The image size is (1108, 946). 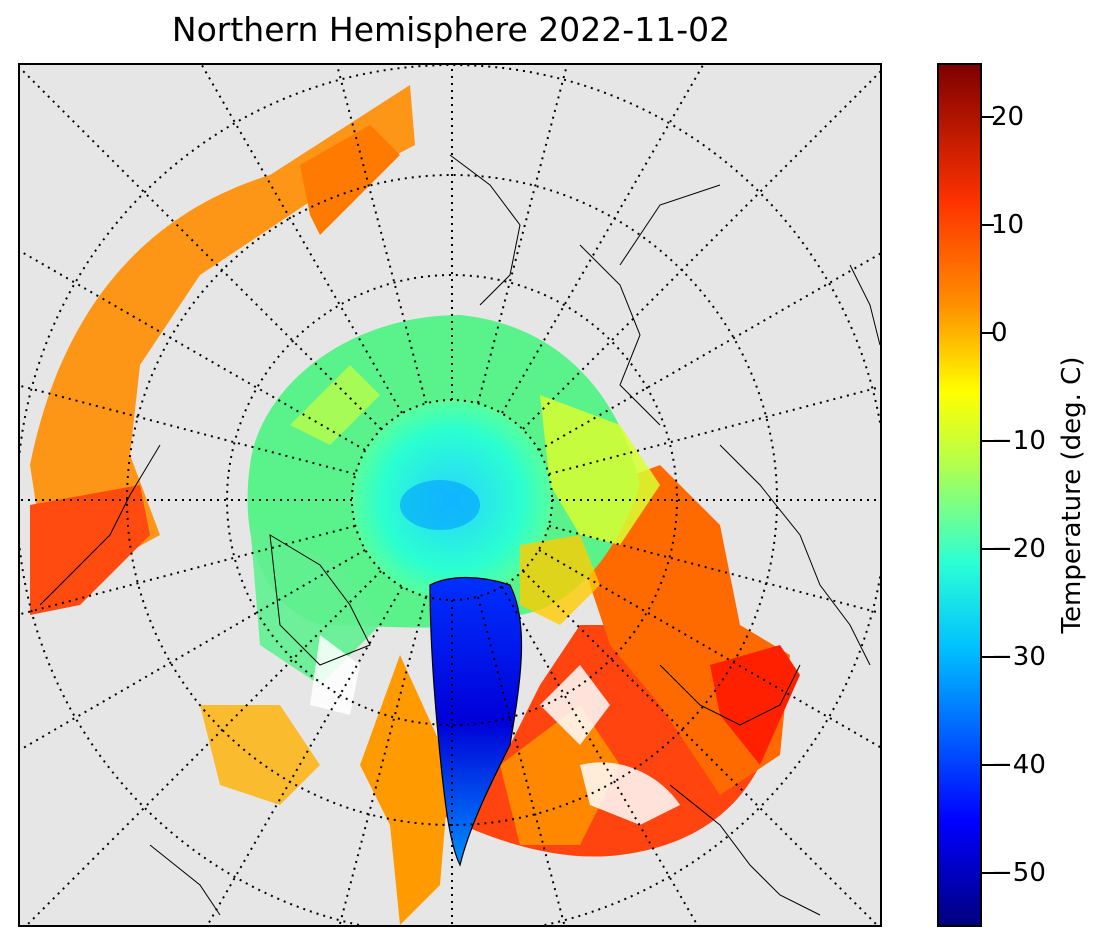 What do you see at coordinates (1072, 495) in the screenshot?
I see `colorbar-label: Temperature (deg. C)` at bounding box center [1072, 495].